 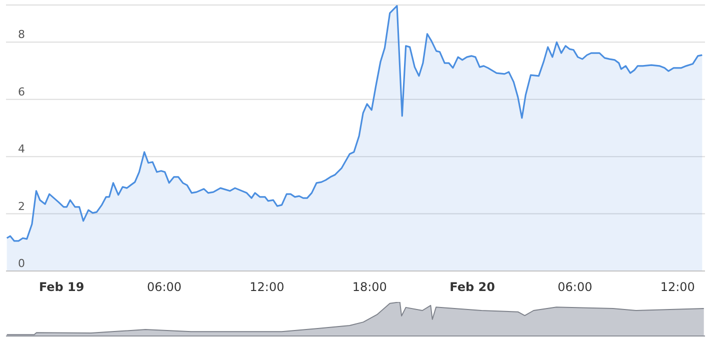 I want to click on y-tick-label: 2, so click(x=21, y=206).